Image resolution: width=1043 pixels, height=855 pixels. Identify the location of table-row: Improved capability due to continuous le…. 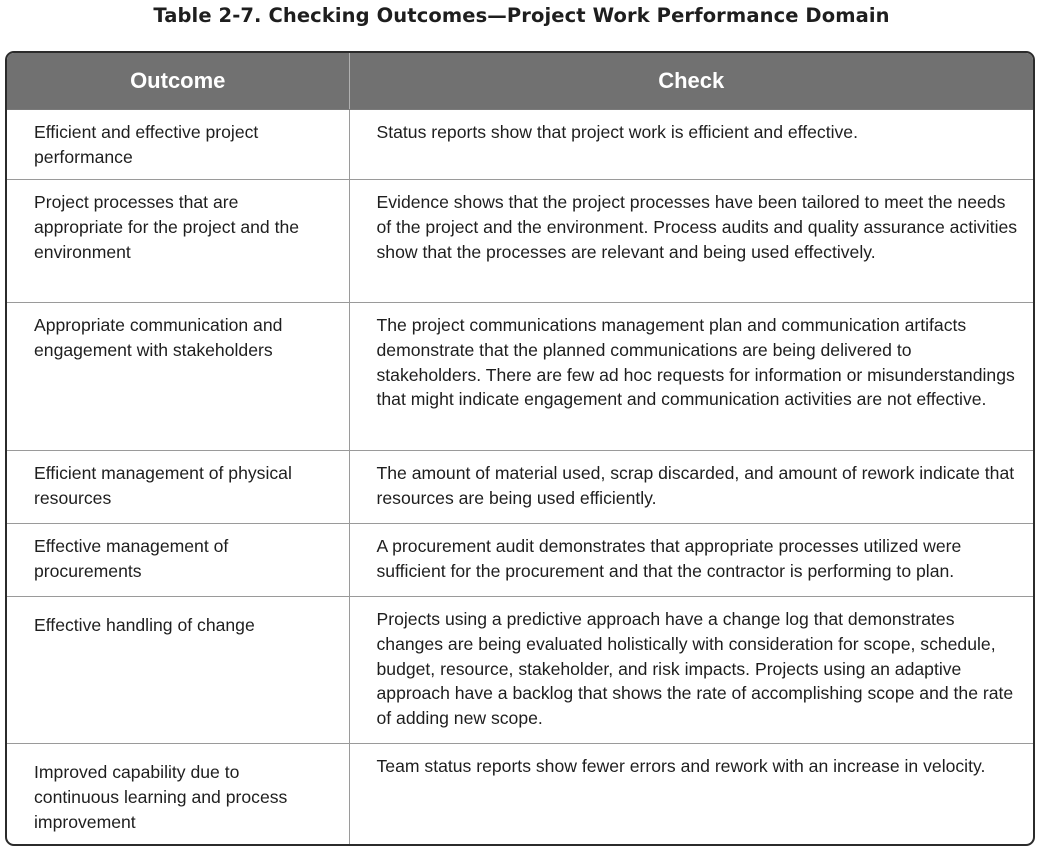
(520, 793).